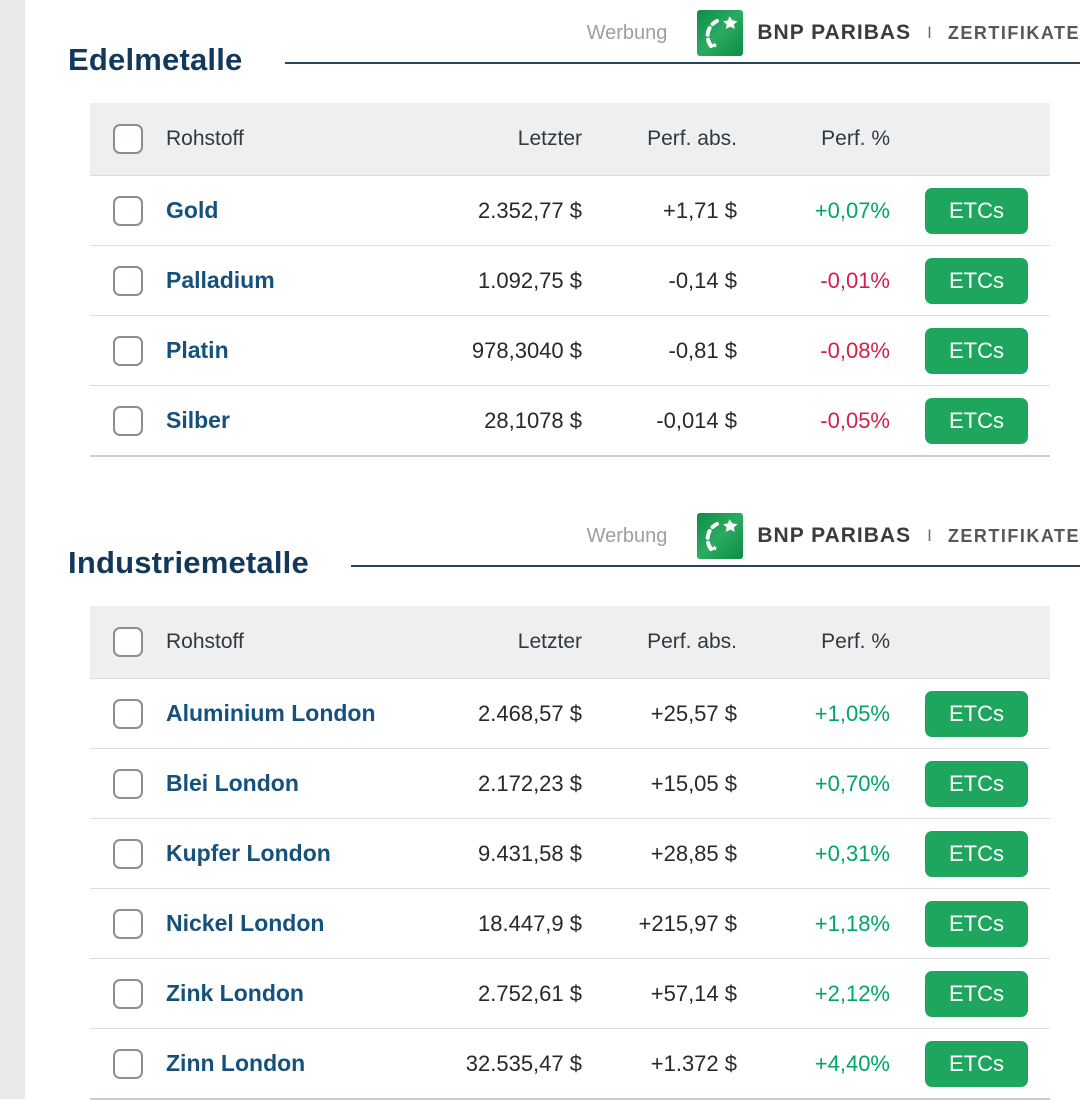 The height and width of the screenshot is (1100, 1080). Describe the element at coordinates (533, 420) in the screenshot. I see `last-price: 28,1078 $` at that location.